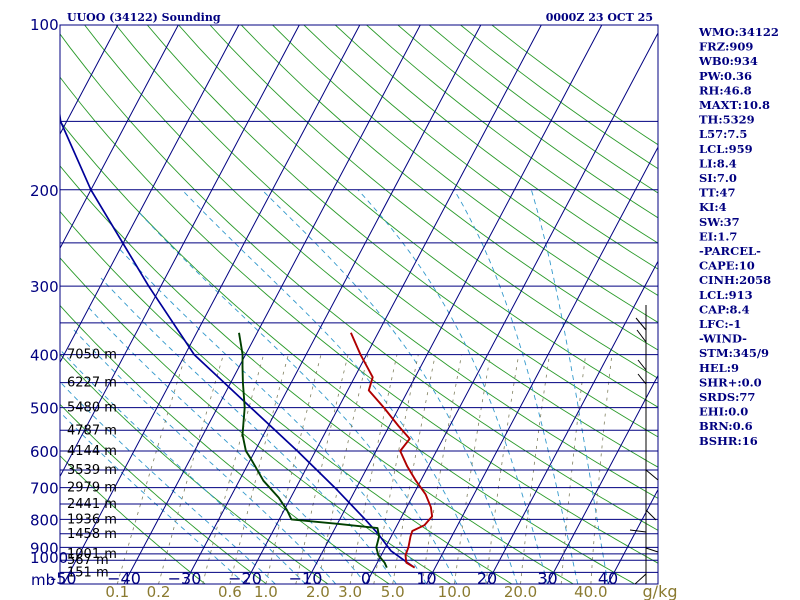 The width and height of the screenshot is (800, 600). Describe the element at coordinates (92, 519) in the screenshot. I see `height-label: 1936 m` at that location.